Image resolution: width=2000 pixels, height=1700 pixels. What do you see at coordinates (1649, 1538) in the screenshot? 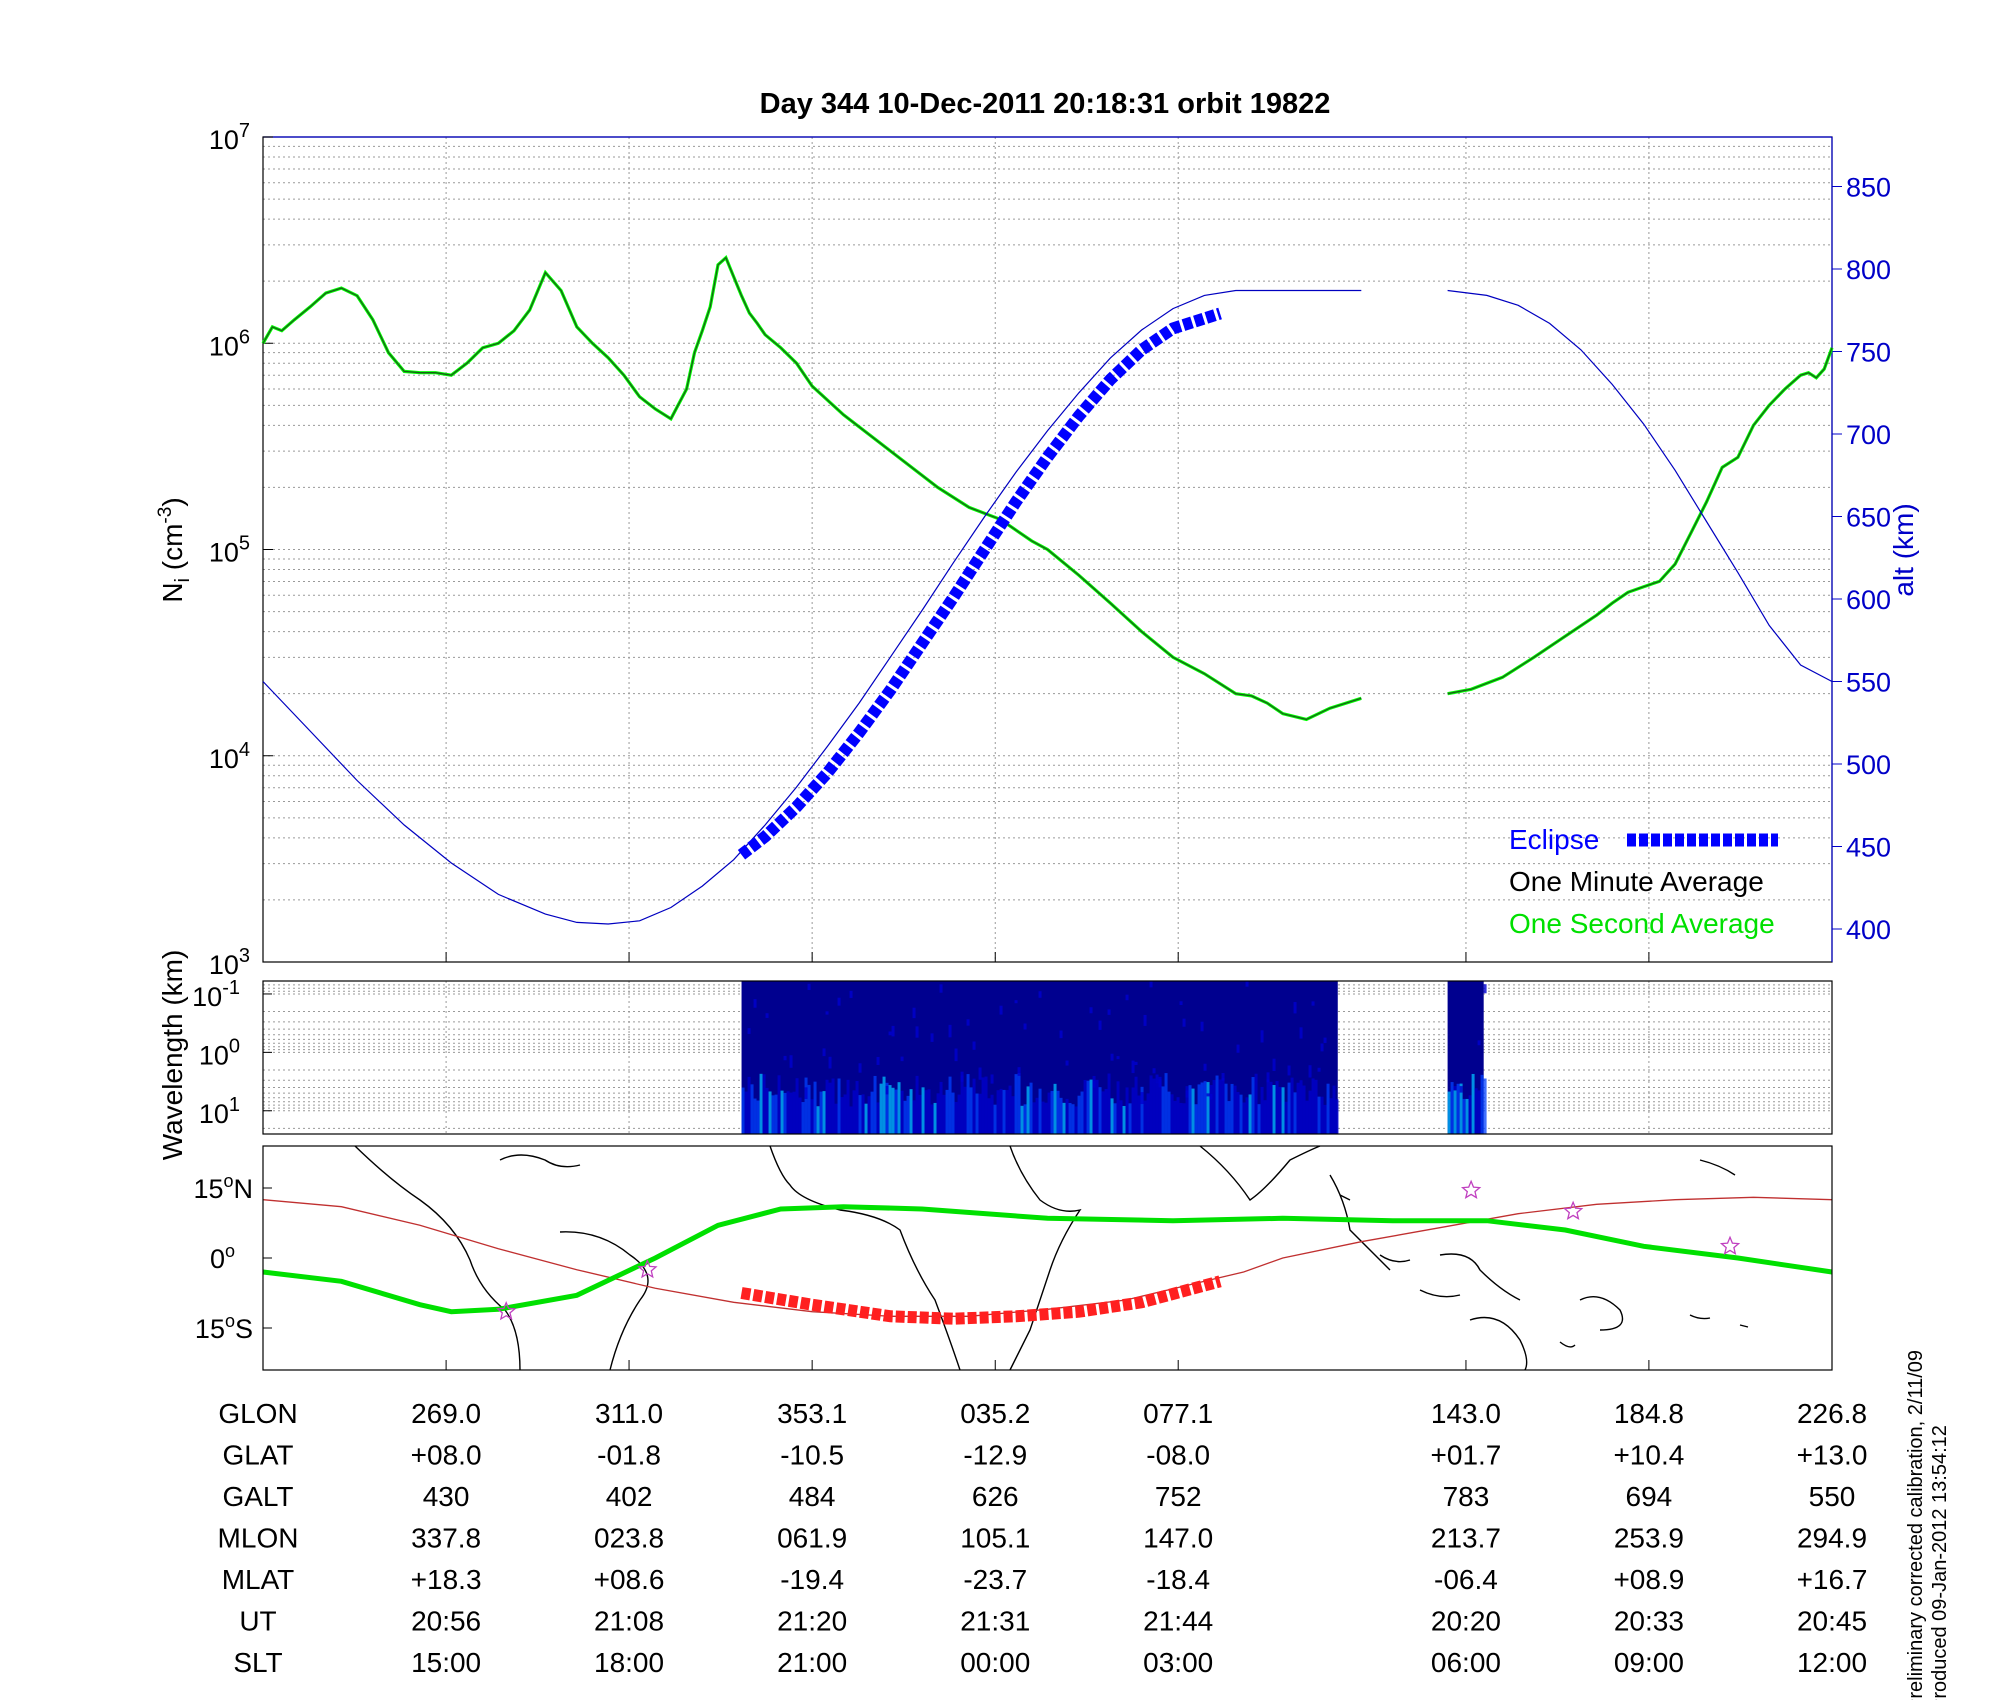
I see `table-cell: 253.9` at bounding box center [1649, 1538].